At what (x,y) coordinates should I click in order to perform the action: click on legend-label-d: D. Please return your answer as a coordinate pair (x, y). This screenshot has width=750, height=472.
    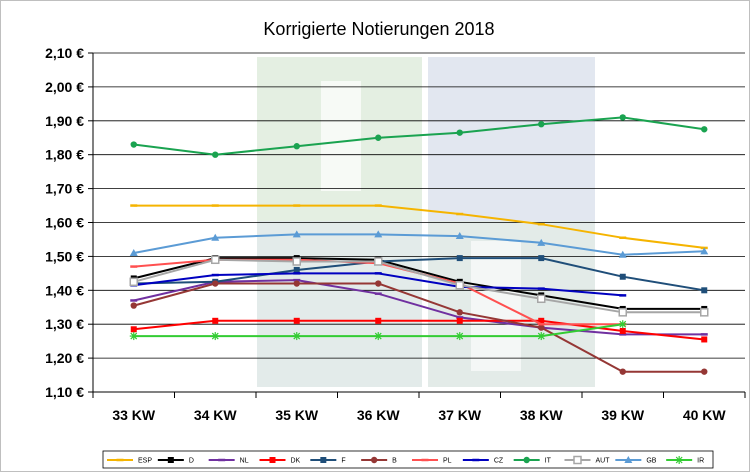
    Looking at the image, I should click on (191, 461).